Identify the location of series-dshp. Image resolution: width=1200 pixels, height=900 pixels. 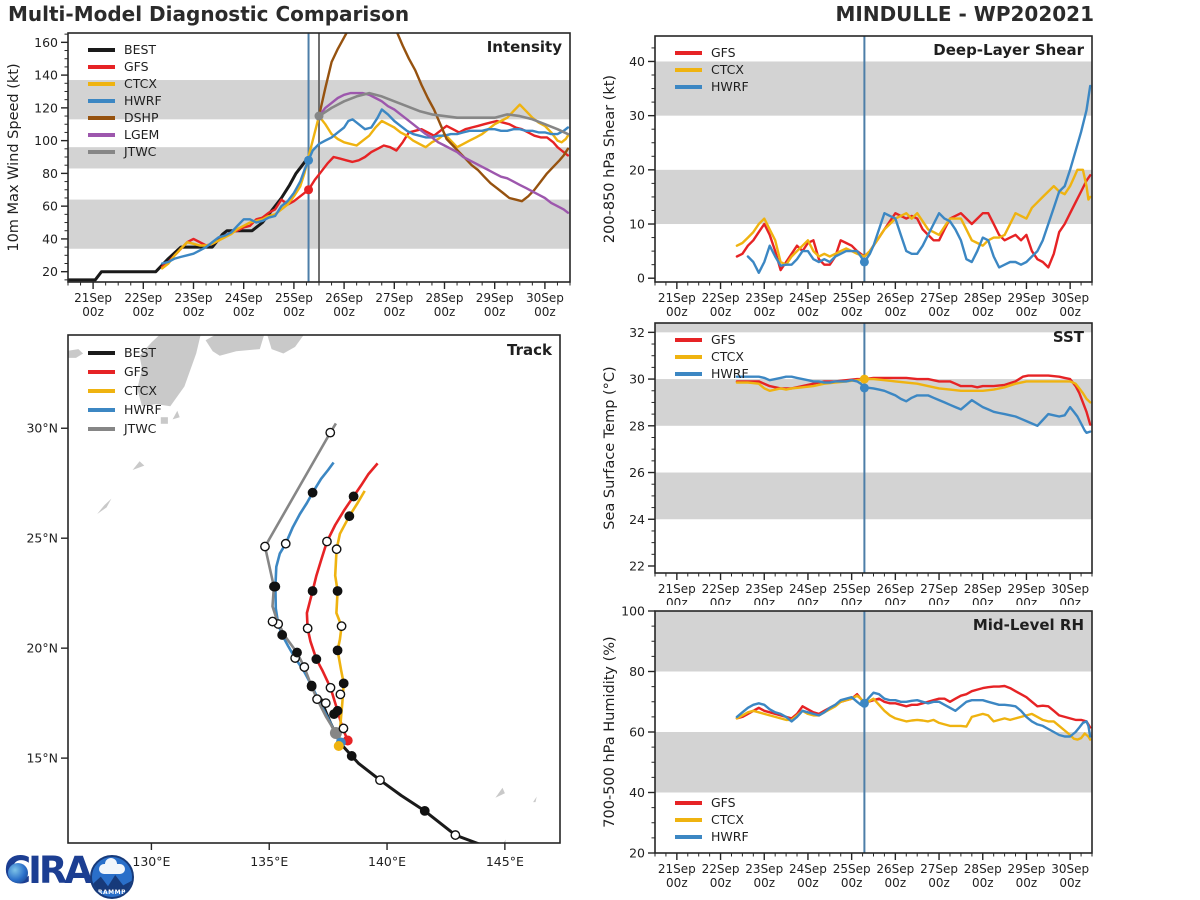
(443, 118).